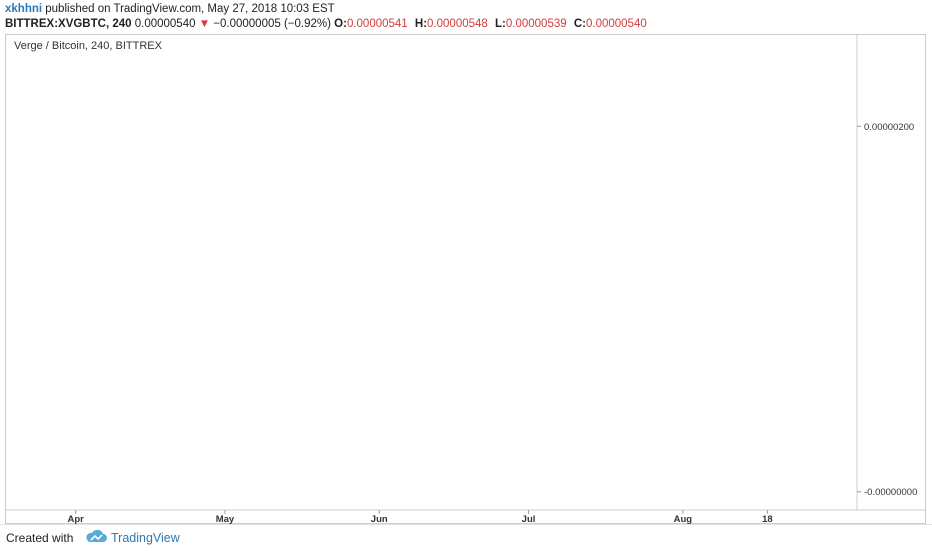  Describe the element at coordinates (377, 24) in the screenshot. I see `open-value: 0.00000541` at that location.